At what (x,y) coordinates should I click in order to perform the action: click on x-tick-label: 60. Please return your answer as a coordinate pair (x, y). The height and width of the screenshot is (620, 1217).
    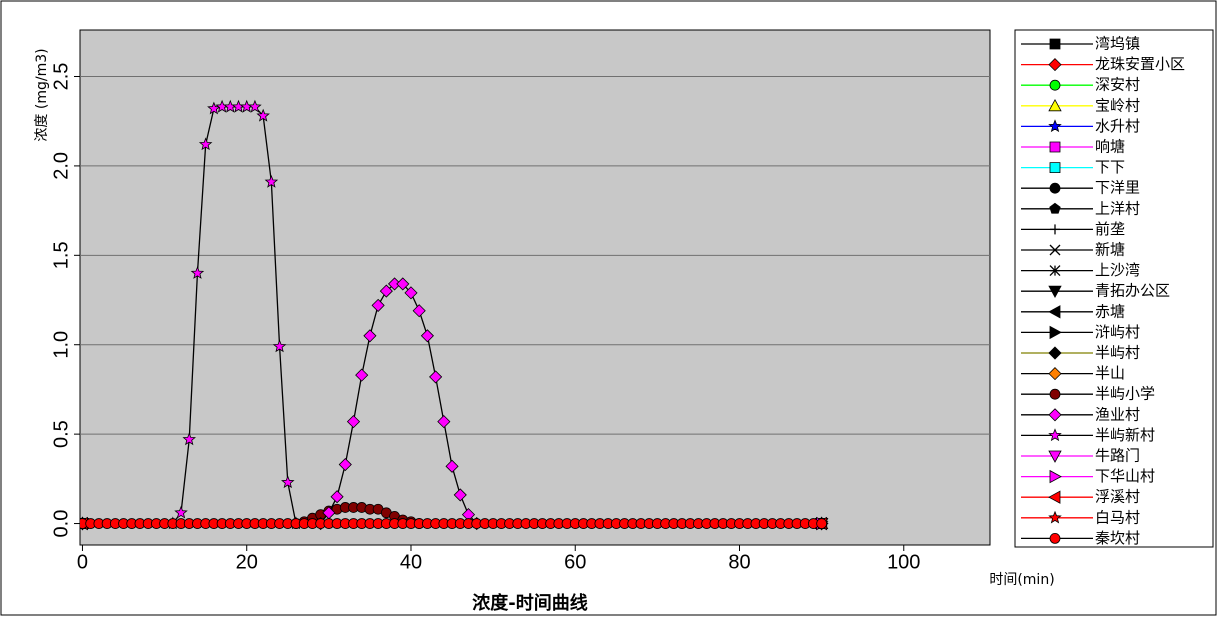
    Looking at the image, I should click on (575, 562).